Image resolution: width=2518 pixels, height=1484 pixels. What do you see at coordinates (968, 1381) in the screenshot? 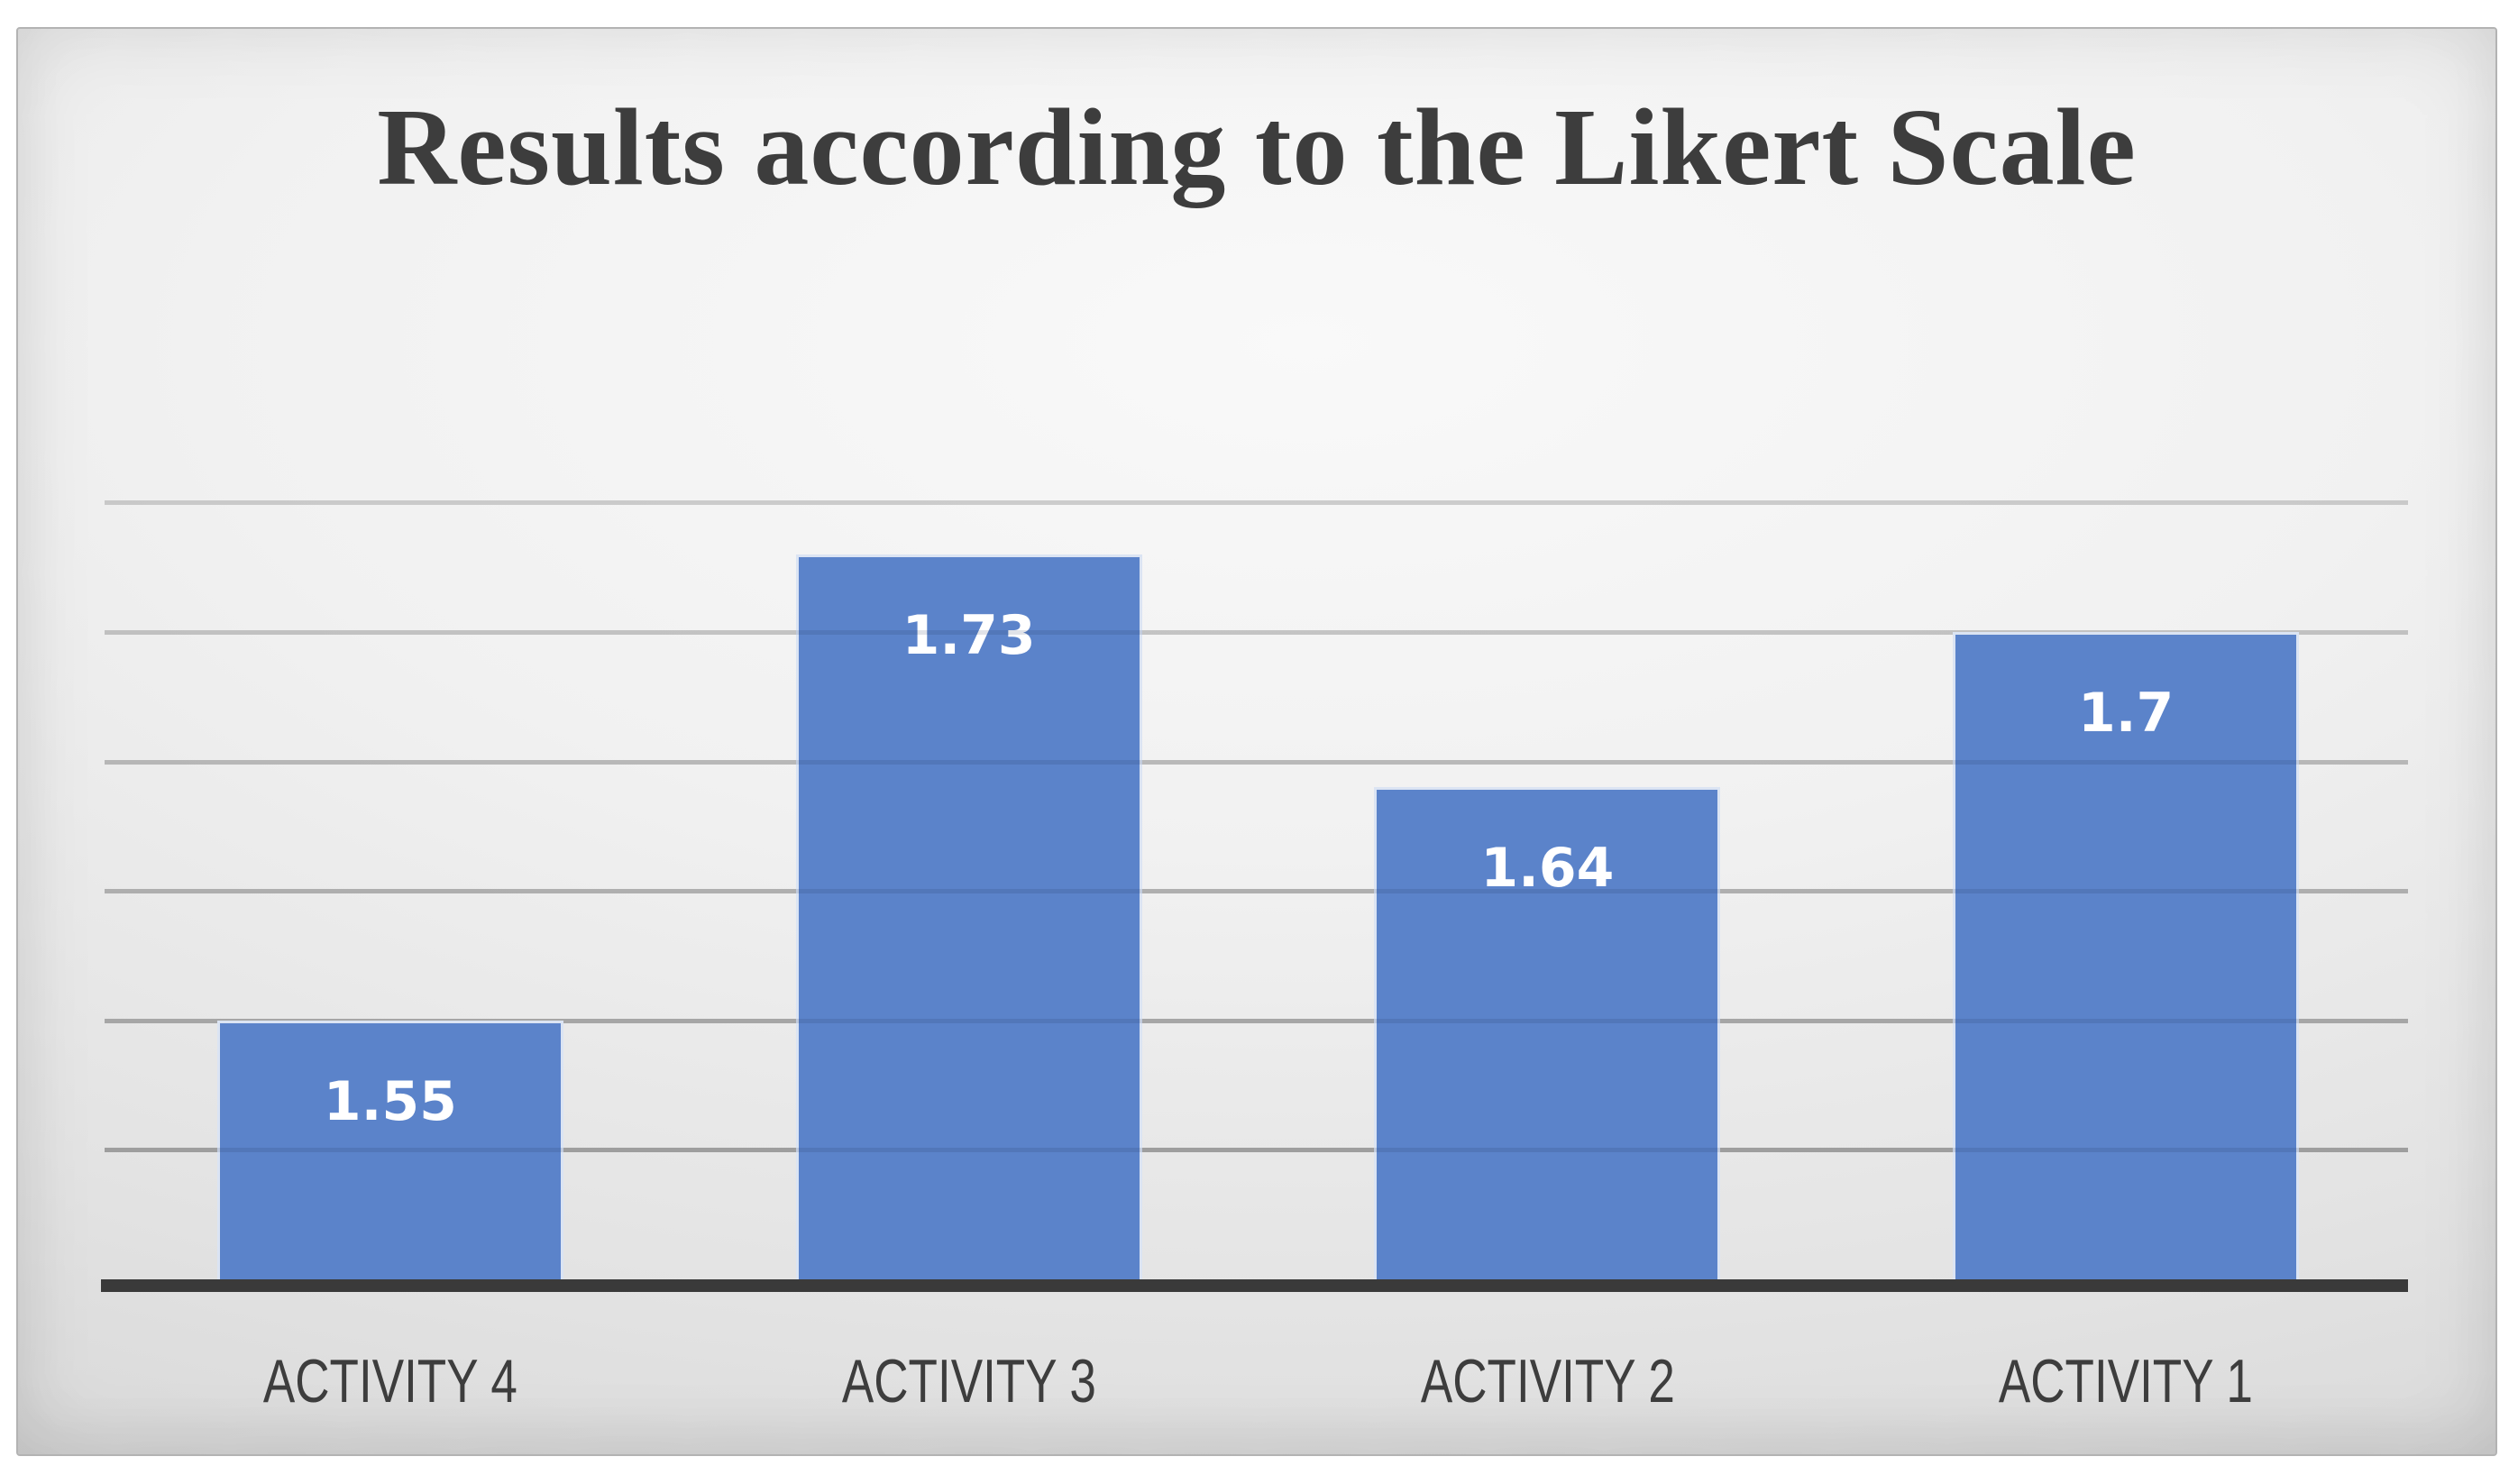
I see `category-label-activity-3: ACTIVITY 3` at bounding box center [968, 1381].